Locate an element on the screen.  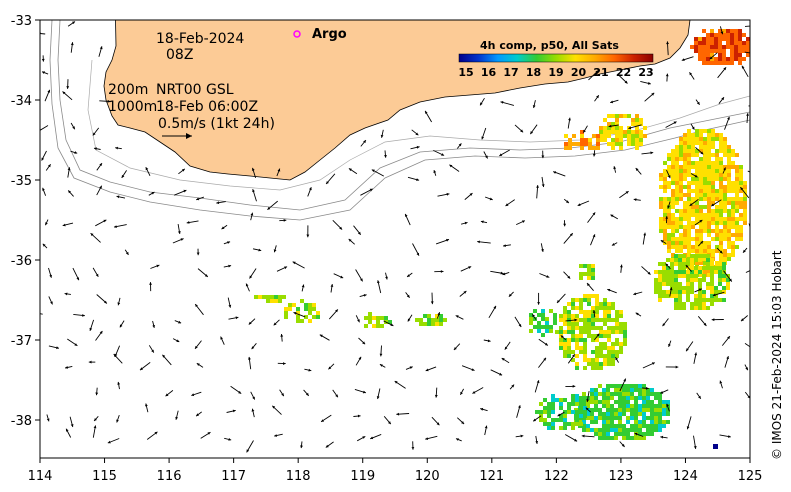
contour-label-1000: 1000m is located at coordinates (132, 107).